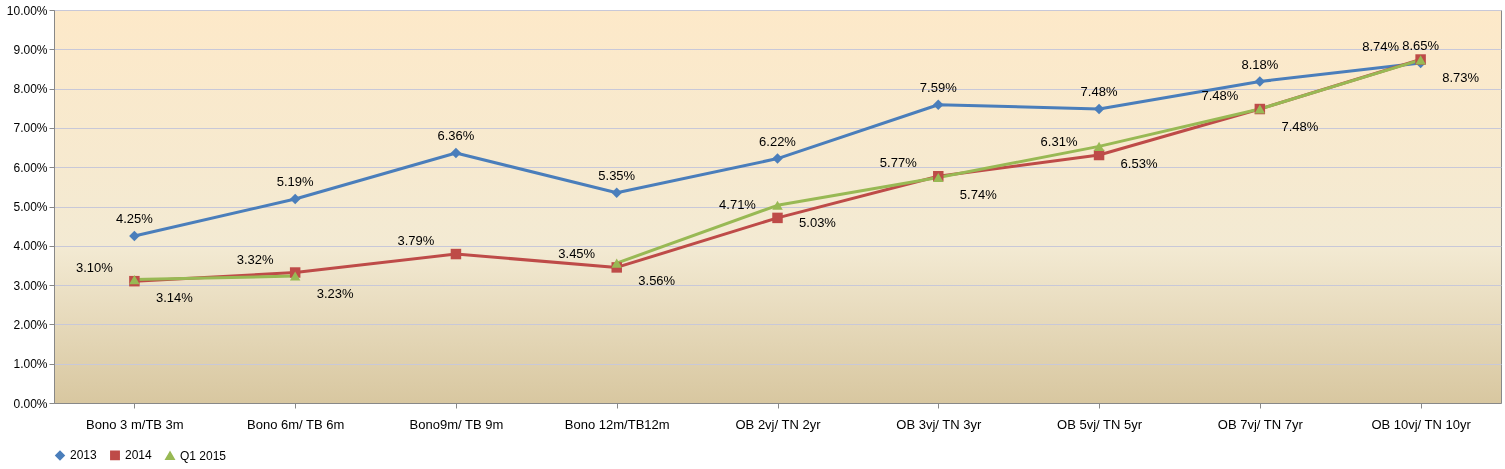 The width and height of the screenshot is (1505, 469). What do you see at coordinates (30, 207) in the screenshot?
I see `y-tick-label: 5.00%` at bounding box center [30, 207].